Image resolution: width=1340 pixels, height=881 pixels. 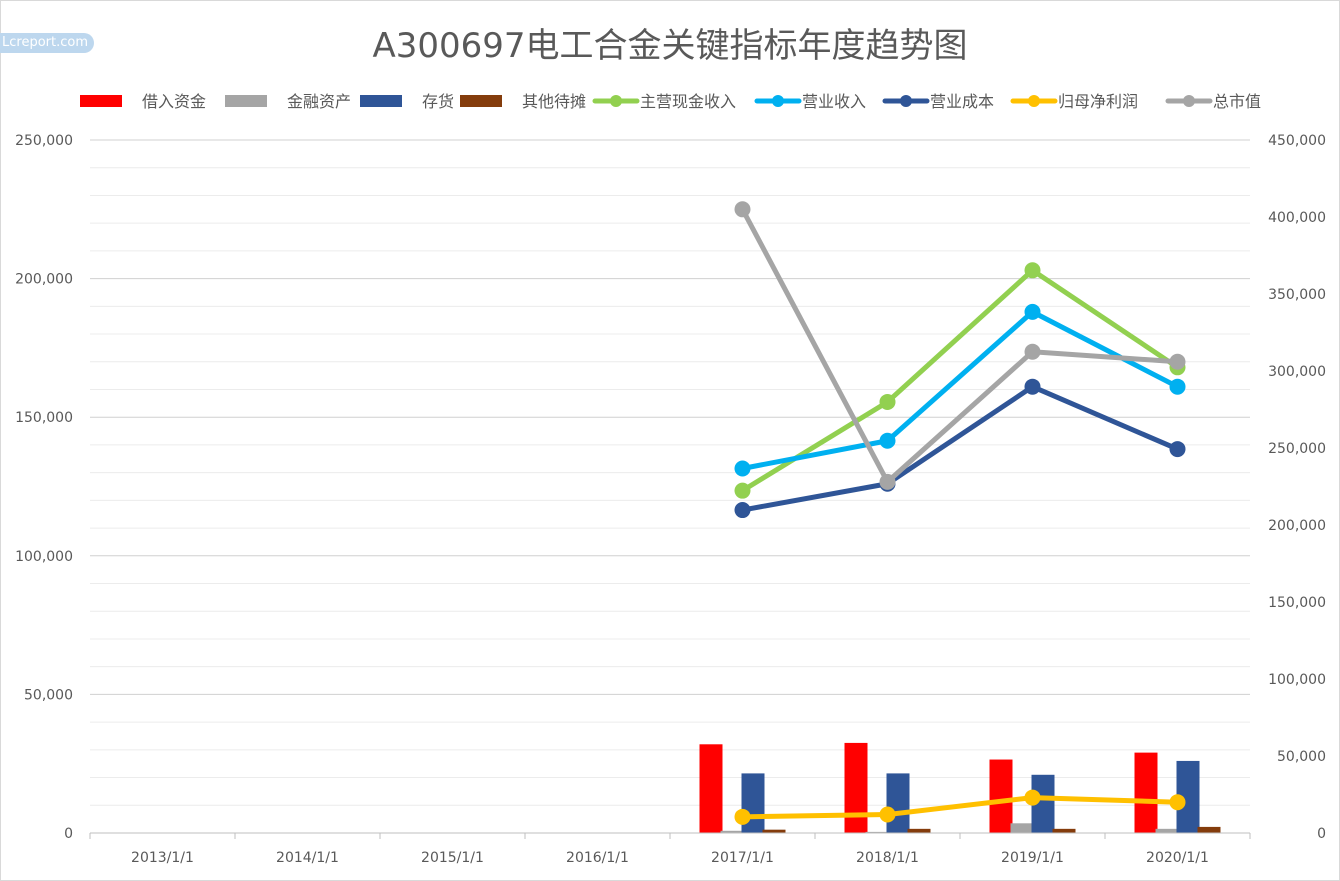 What do you see at coordinates (246, 101) in the screenshot?
I see `legend-swatch-金融资产` at bounding box center [246, 101].